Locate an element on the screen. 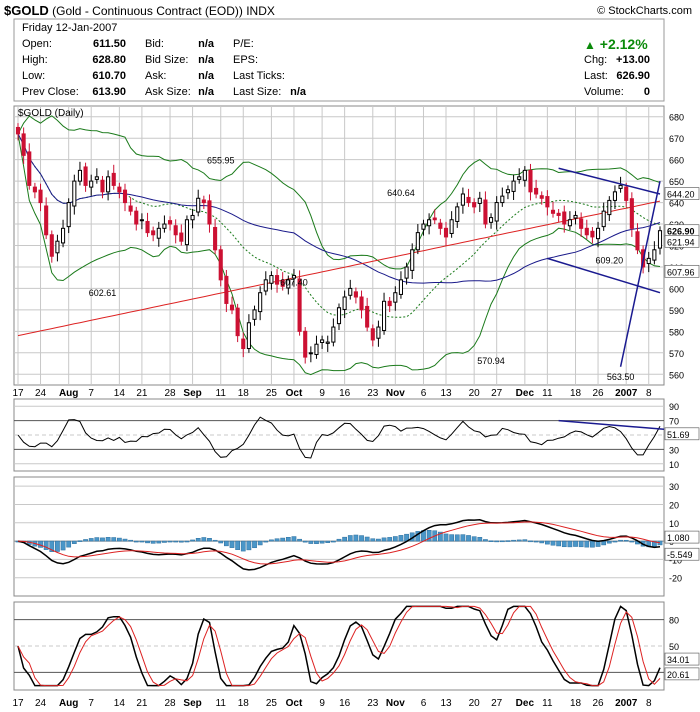  low-value: 610.70 is located at coordinates (109, 76).